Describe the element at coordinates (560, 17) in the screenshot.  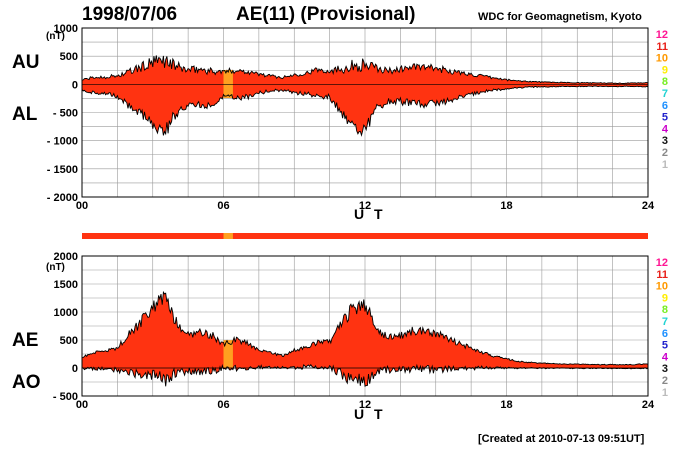
I see `source-label: WDC for Geomagnetism, Kyoto` at that location.